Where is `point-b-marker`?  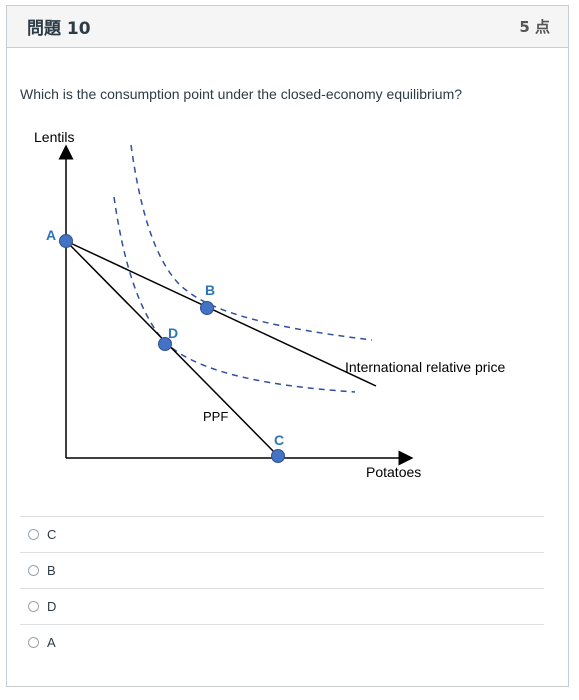
point-b-marker is located at coordinates (207, 308).